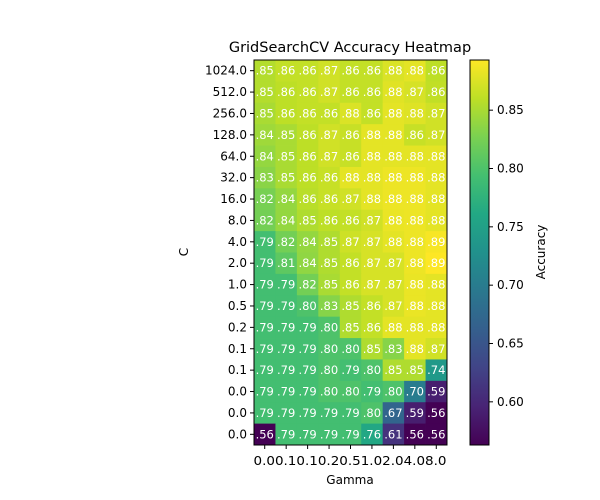 The image size is (600, 500). I want to click on y-tick-label: 1.0, so click(237, 285).